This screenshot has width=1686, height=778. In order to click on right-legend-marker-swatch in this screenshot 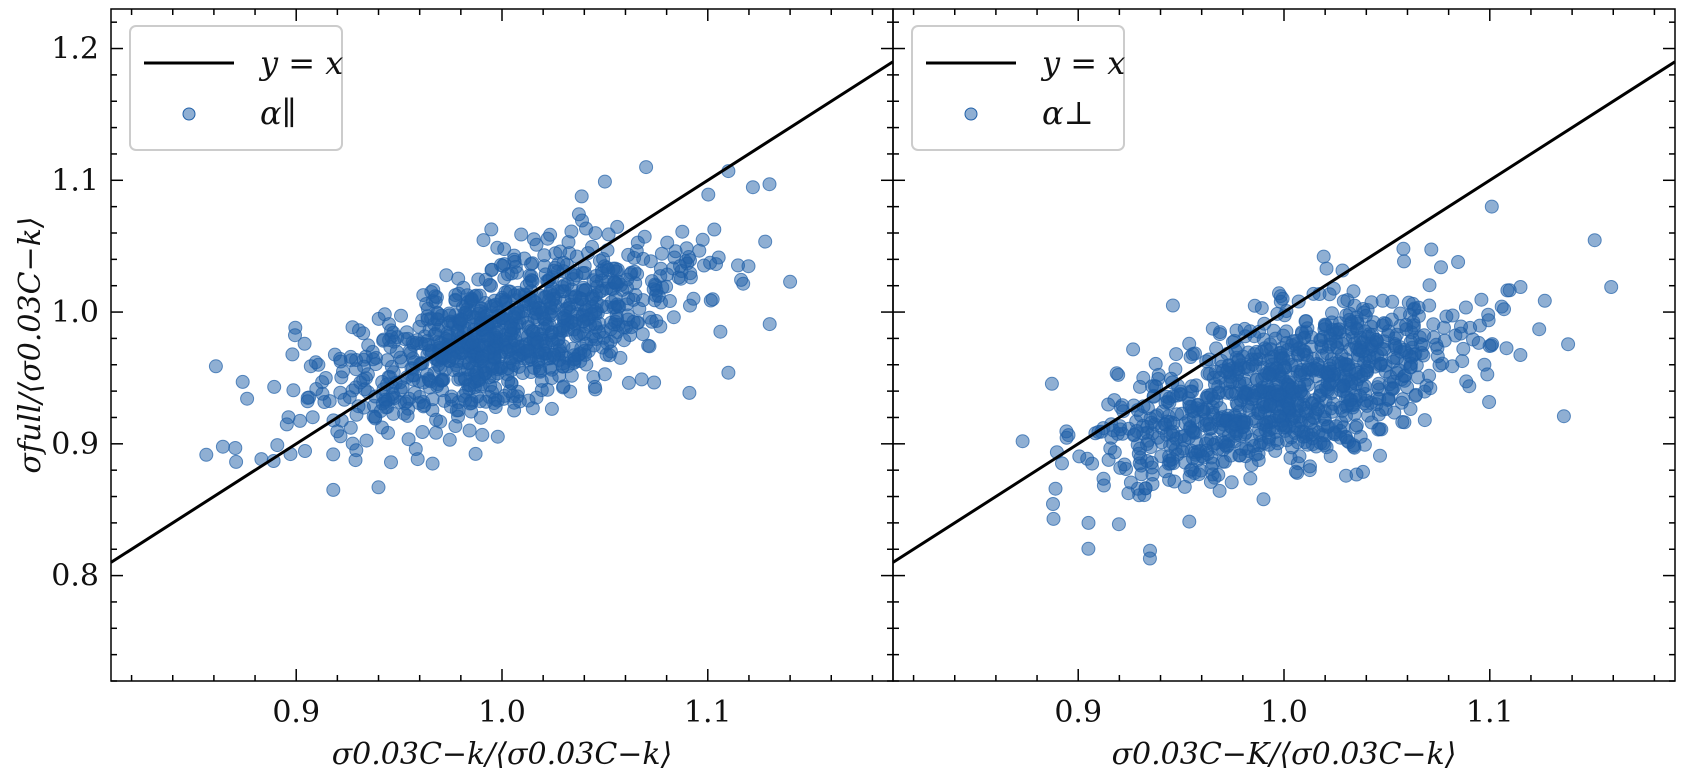, I will do `click(971, 114)`.